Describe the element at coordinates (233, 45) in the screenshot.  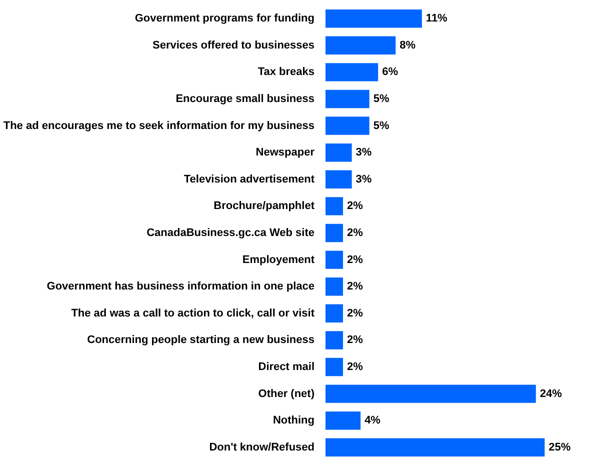
I see `y-tick-label: Services offered to businesses` at that location.